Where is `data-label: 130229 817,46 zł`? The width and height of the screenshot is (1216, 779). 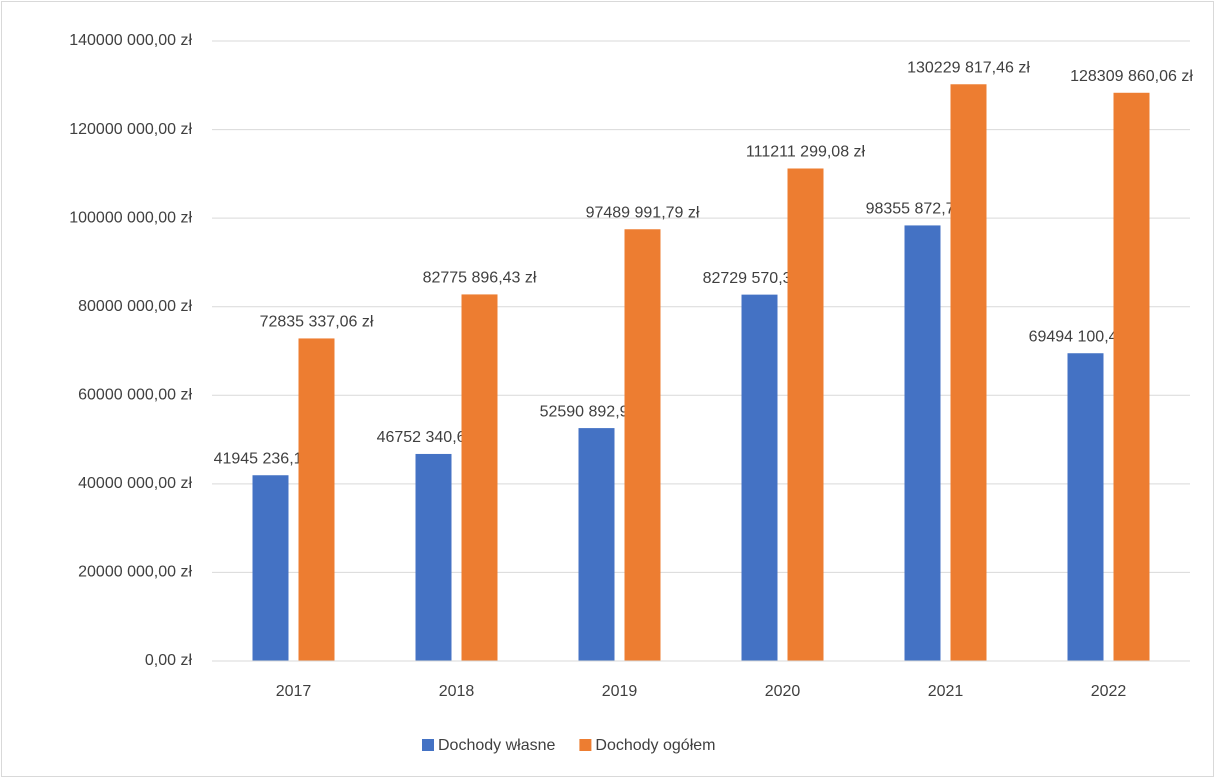
data-label: 130229 817,46 zł is located at coordinates (968, 67).